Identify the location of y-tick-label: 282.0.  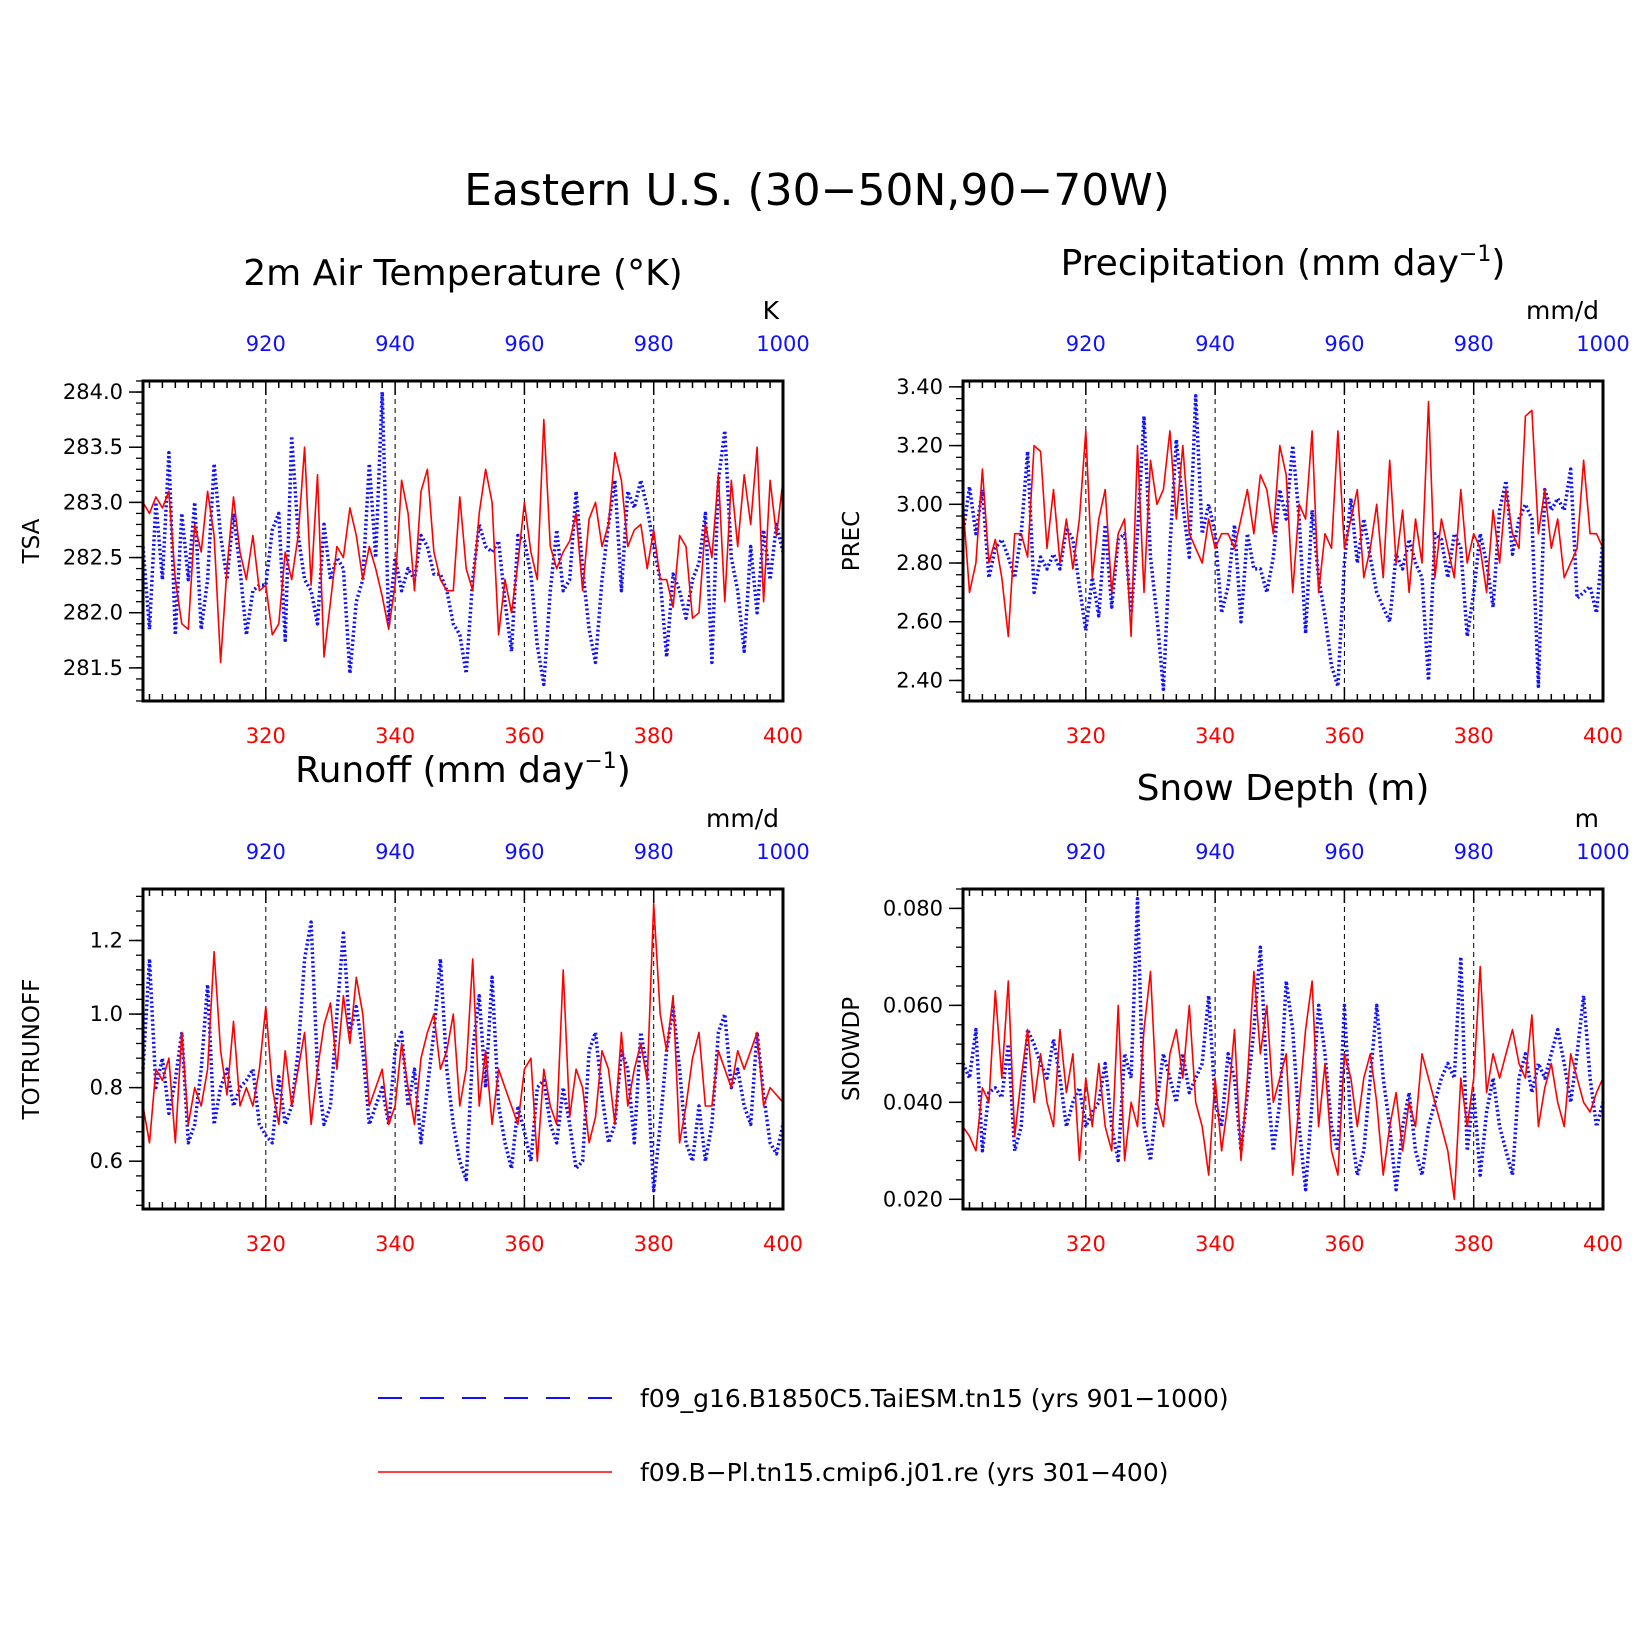
(93, 613).